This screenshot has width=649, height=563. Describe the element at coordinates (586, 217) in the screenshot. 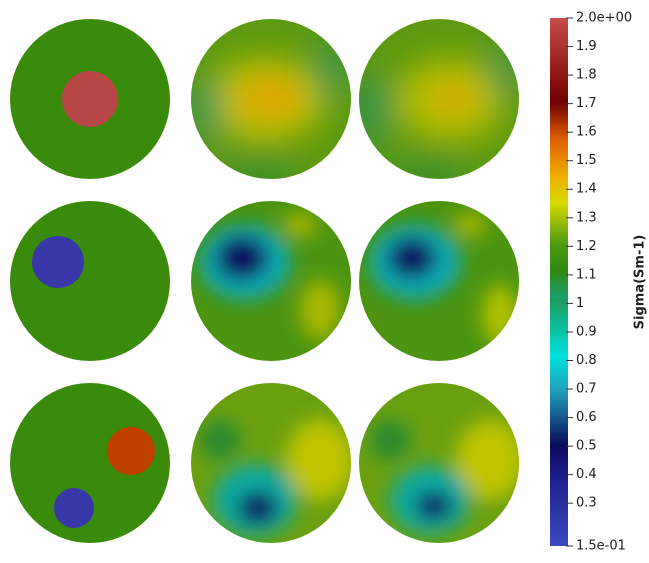

I see `colorbar-tick-label: 1.3` at that location.